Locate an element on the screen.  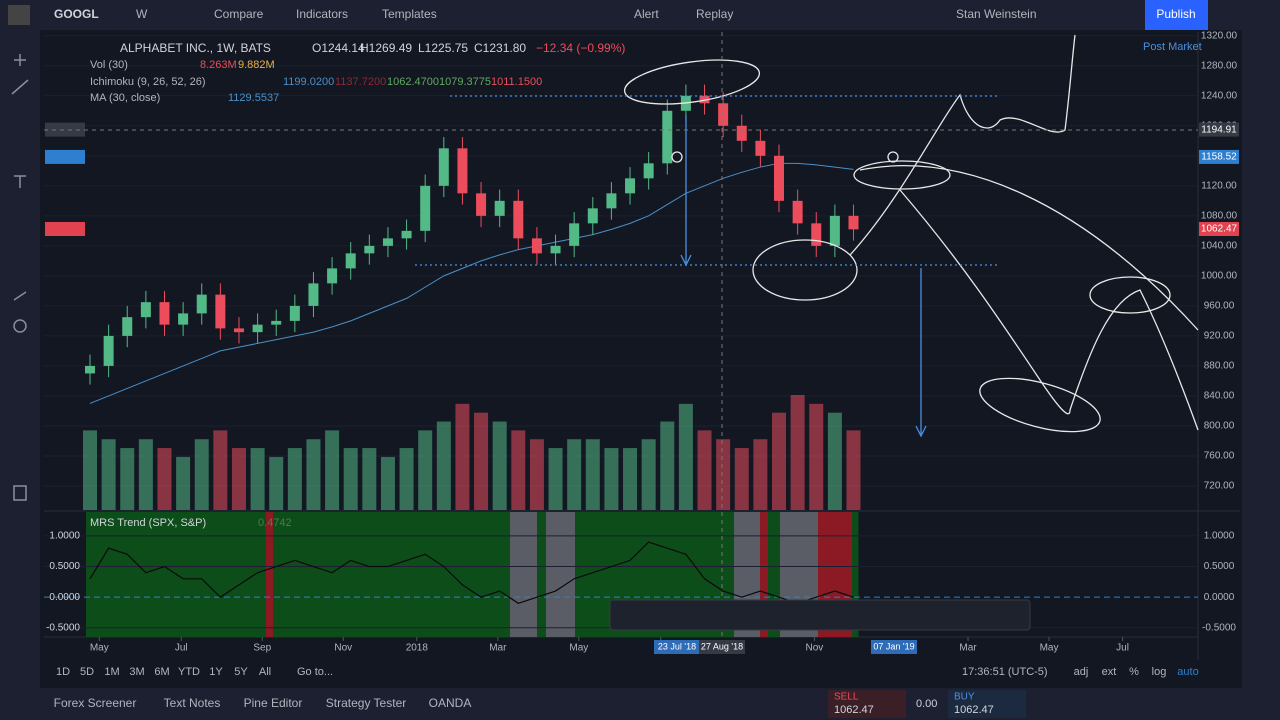
study-name: Ichimoku (9, 26, 52, 26) is located at coordinates (148, 82).